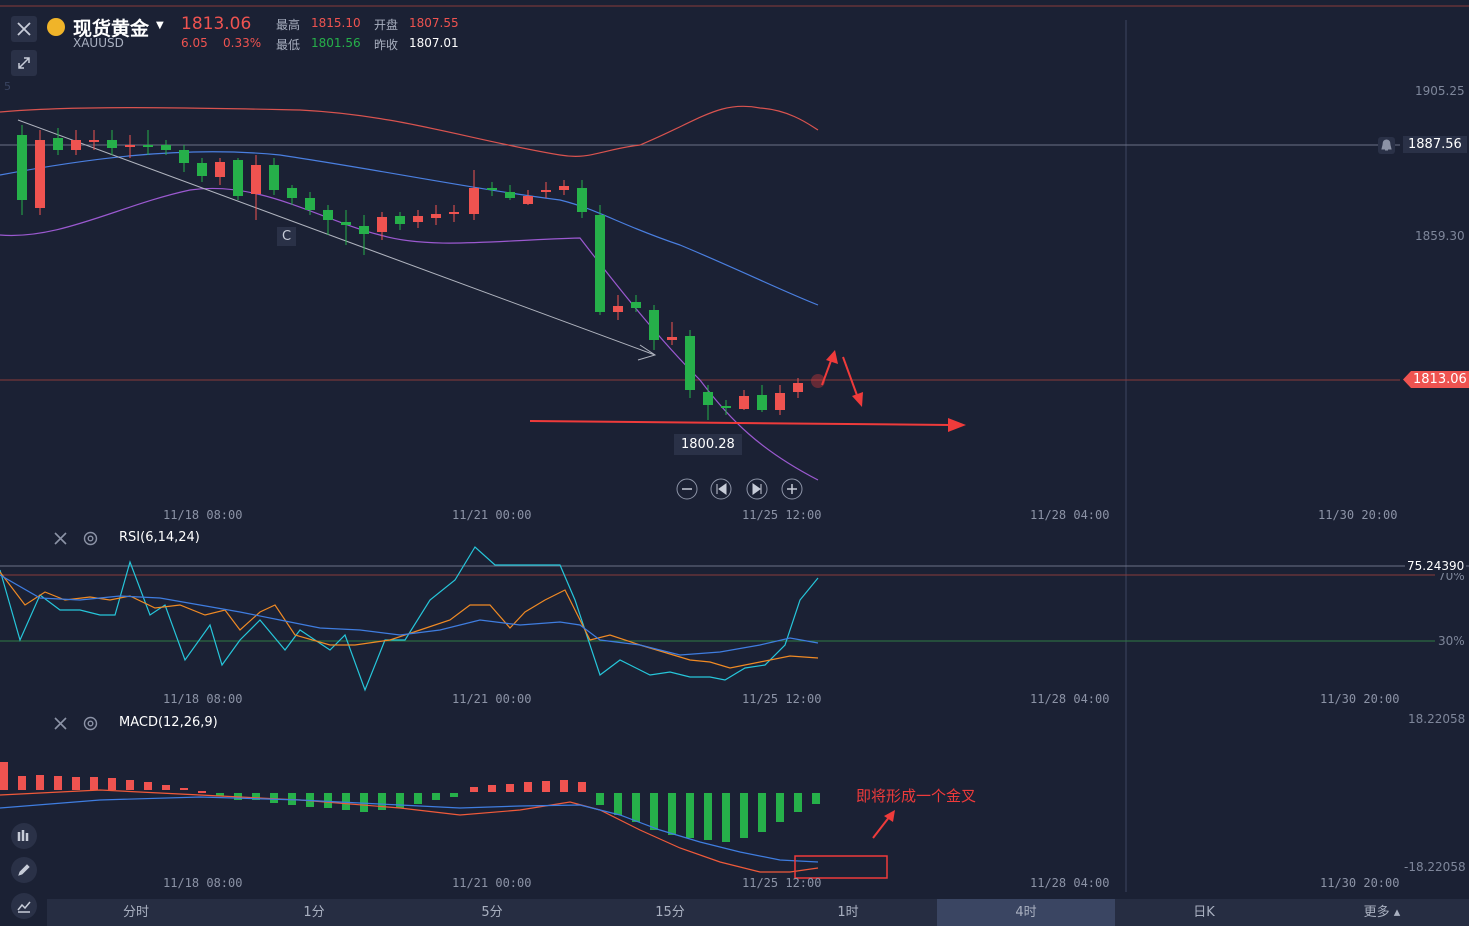  Describe the element at coordinates (721, 489) in the screenshot. I see `scroll-start-button` at that location.